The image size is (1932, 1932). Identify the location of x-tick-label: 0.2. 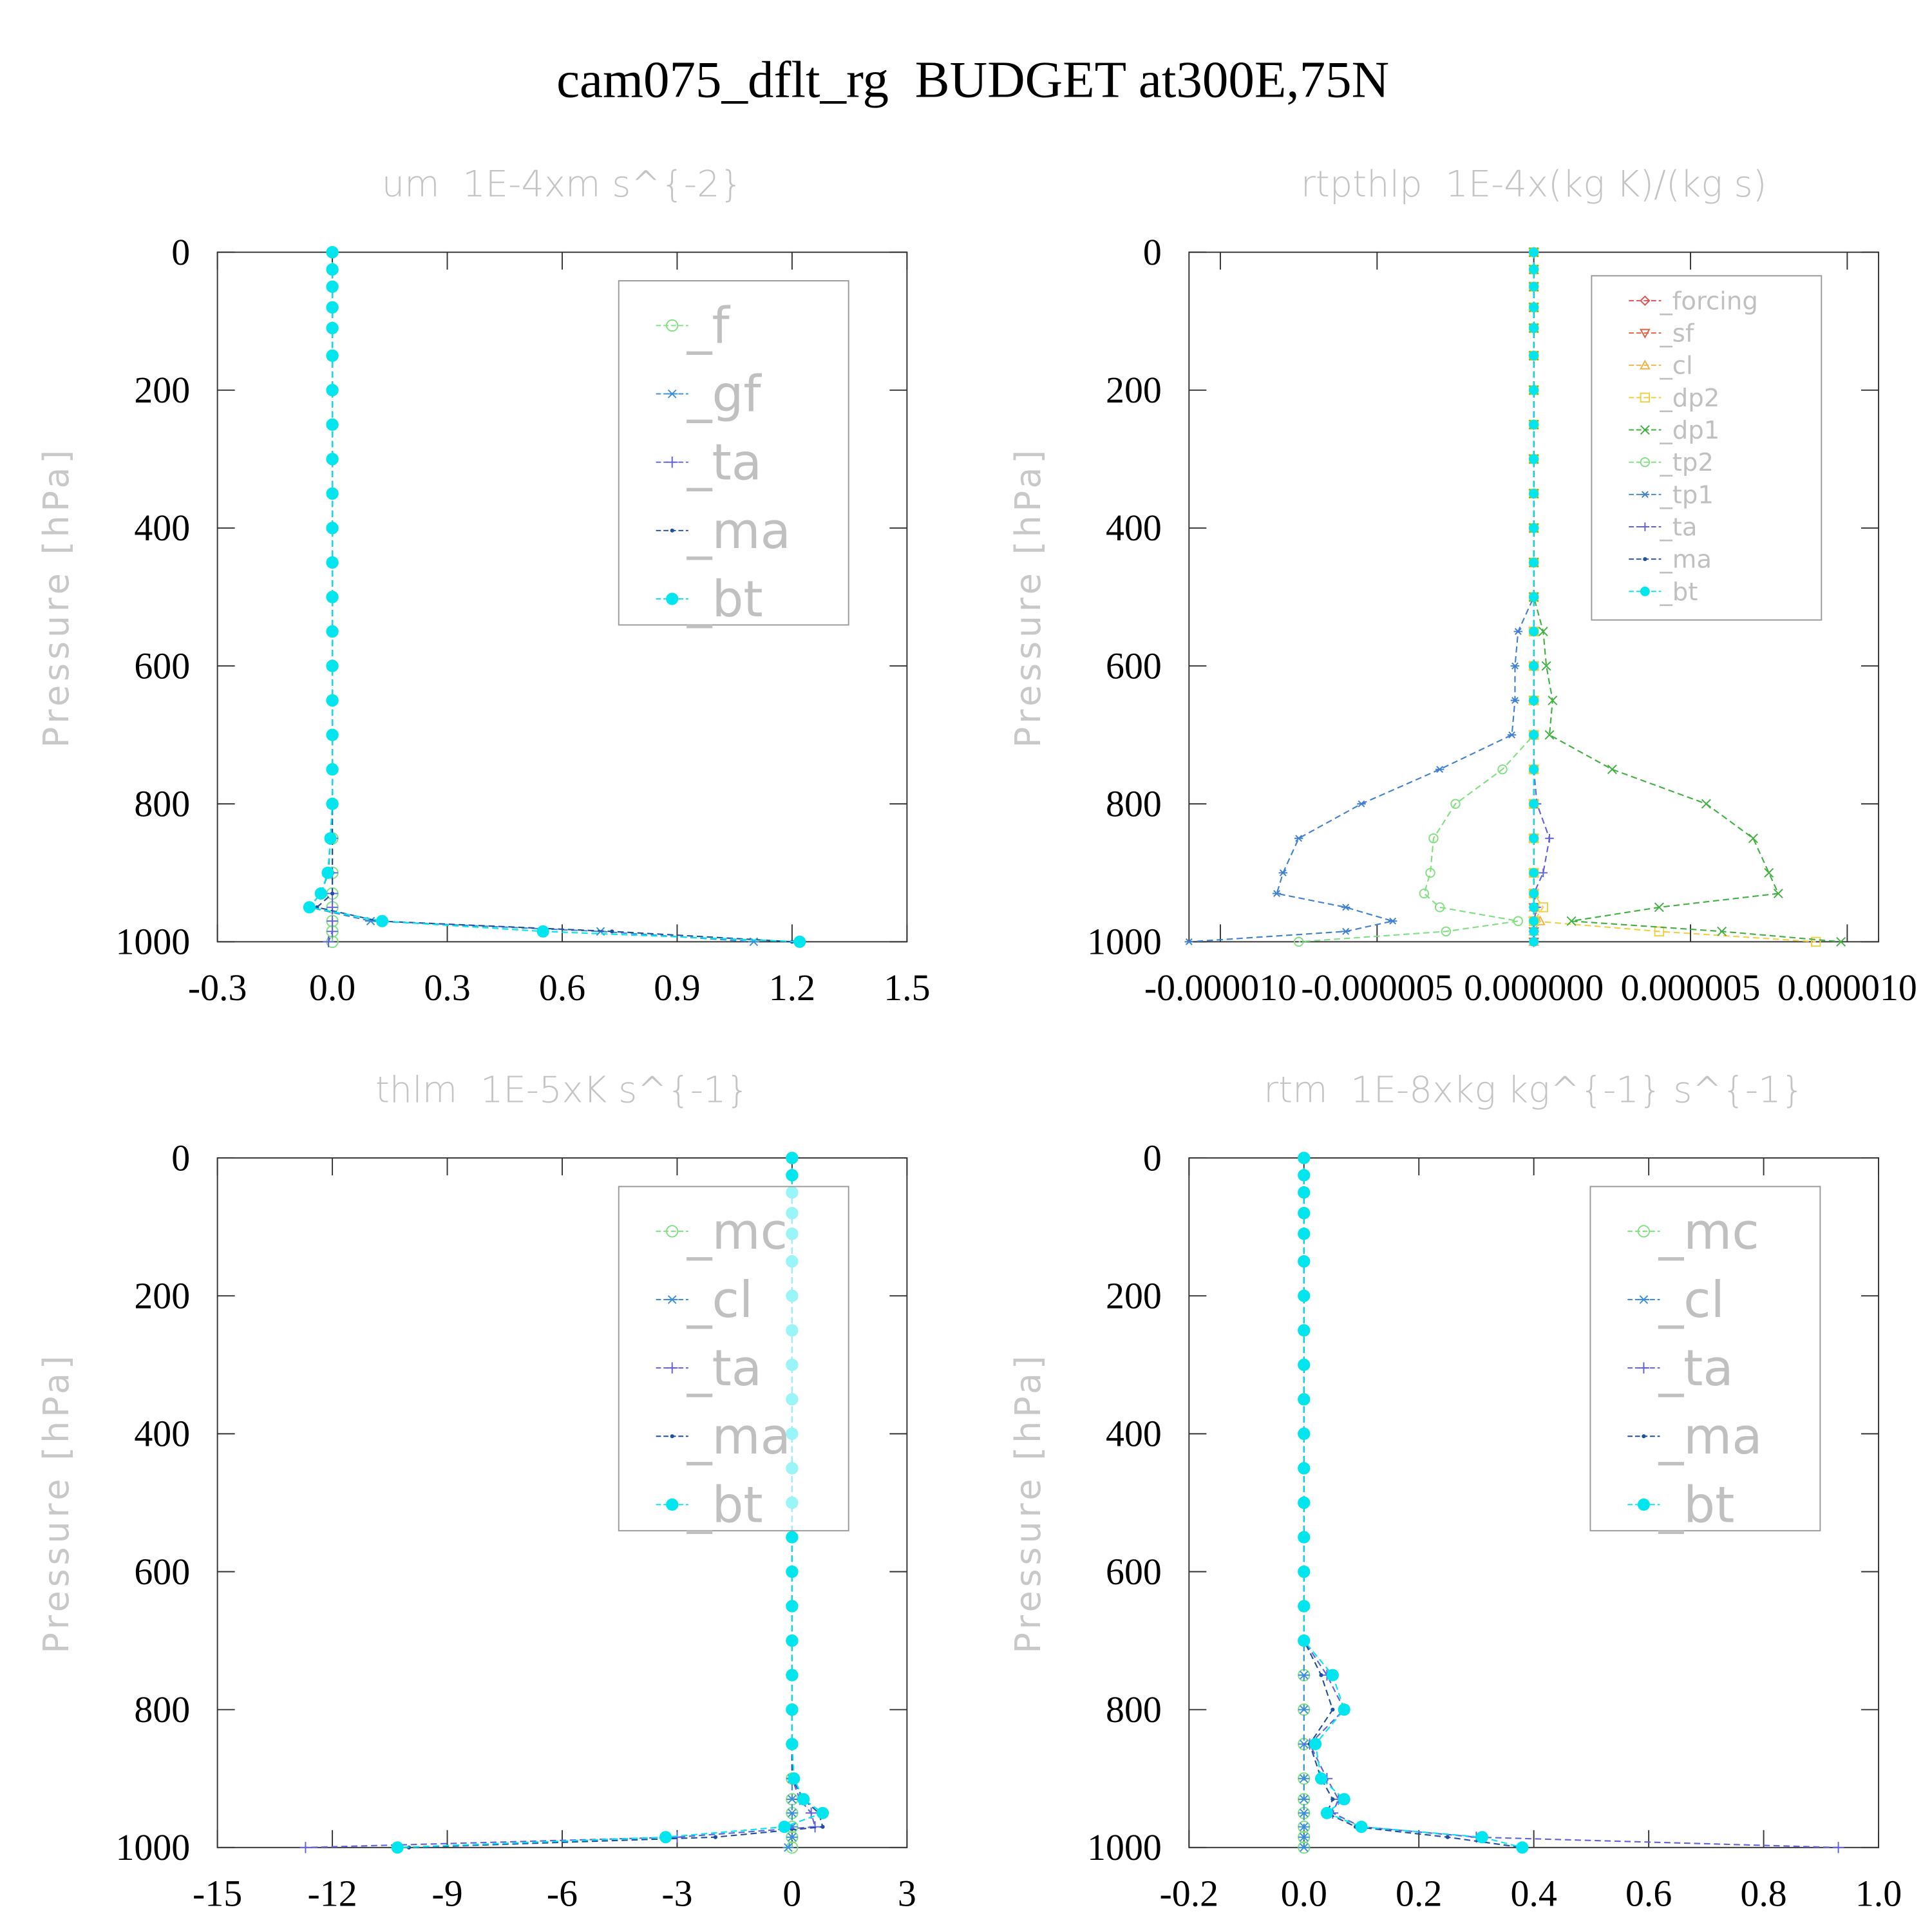
(1419, 1893).